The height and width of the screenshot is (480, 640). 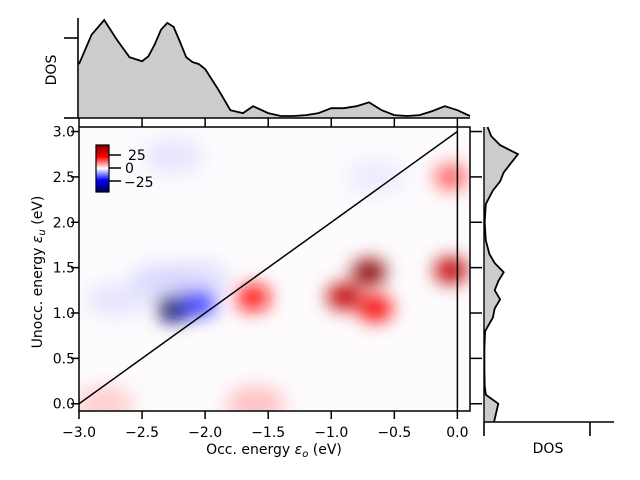 I want to click on top-dos-line, so click(x=274, y=67).